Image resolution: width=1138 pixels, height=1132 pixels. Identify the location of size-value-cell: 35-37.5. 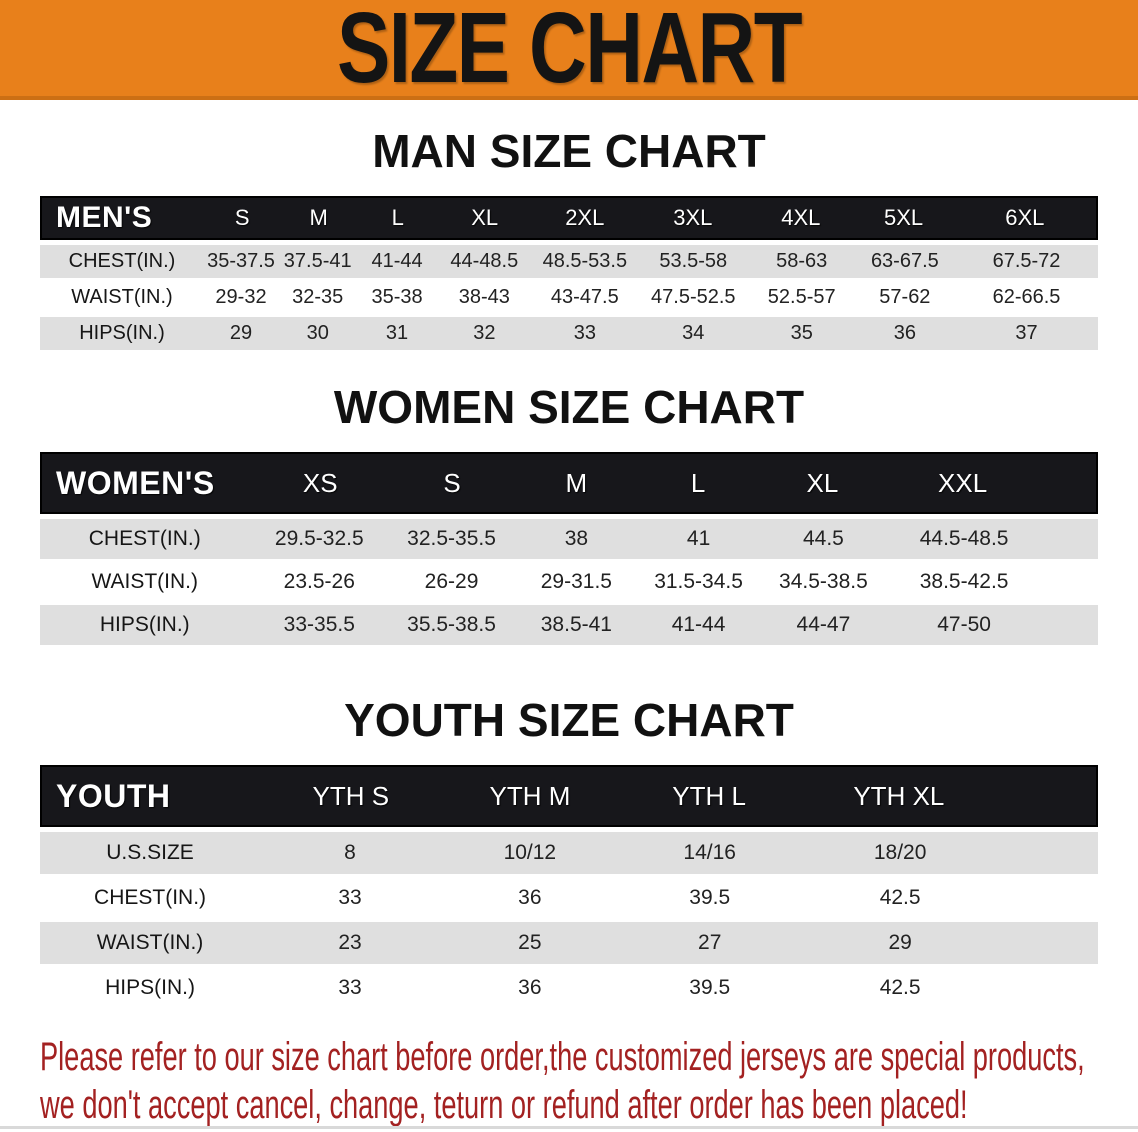
(241, 261).